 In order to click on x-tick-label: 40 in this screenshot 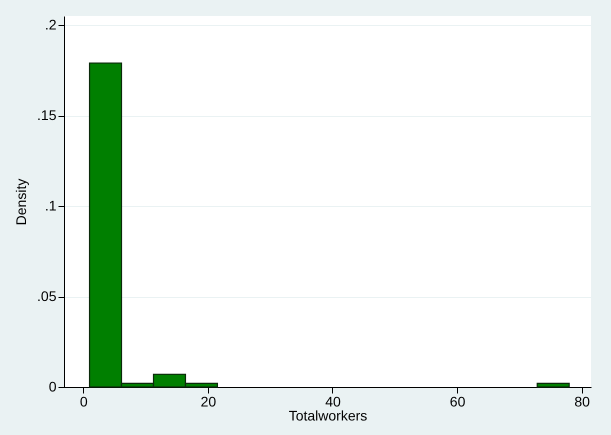, I will do `click(333, 402)`.